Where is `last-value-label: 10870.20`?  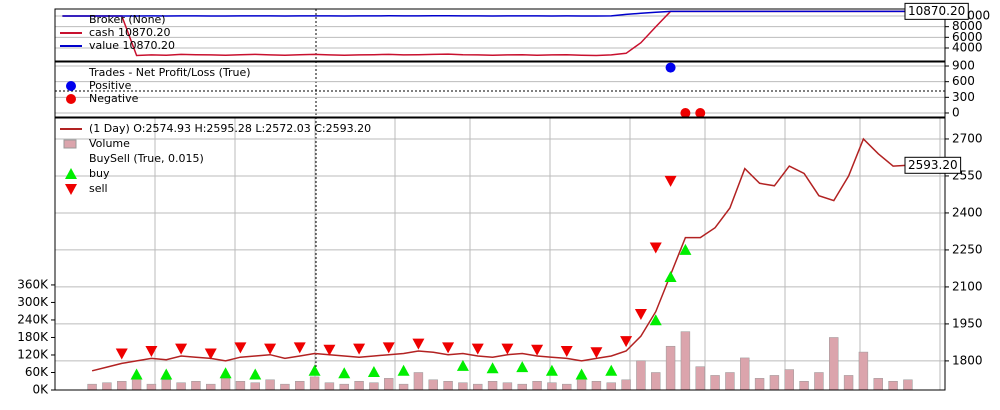 last-value-label: 10870.20 is located at coordinates (936, 11).